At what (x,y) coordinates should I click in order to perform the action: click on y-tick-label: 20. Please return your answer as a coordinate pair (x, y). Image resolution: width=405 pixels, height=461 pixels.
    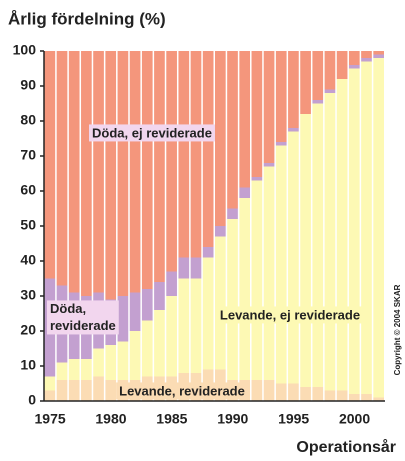
    Looking at the image, I should click on (28, 330).